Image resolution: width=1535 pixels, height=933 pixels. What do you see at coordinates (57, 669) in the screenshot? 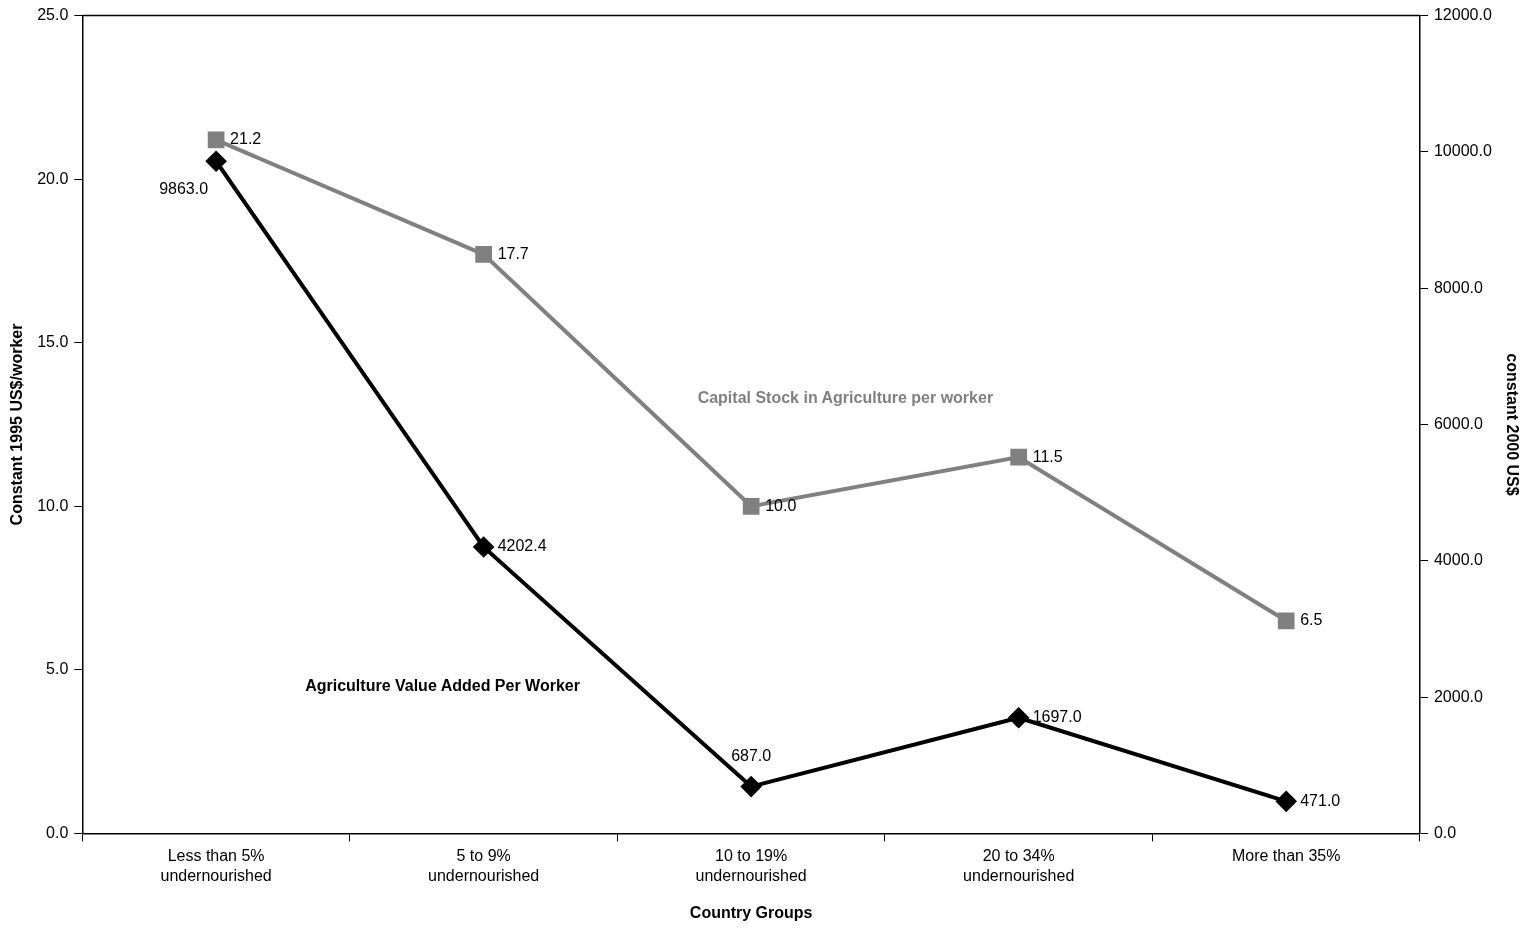
I see `y-tick-label: 5.0` at bounding box center [57, 669].